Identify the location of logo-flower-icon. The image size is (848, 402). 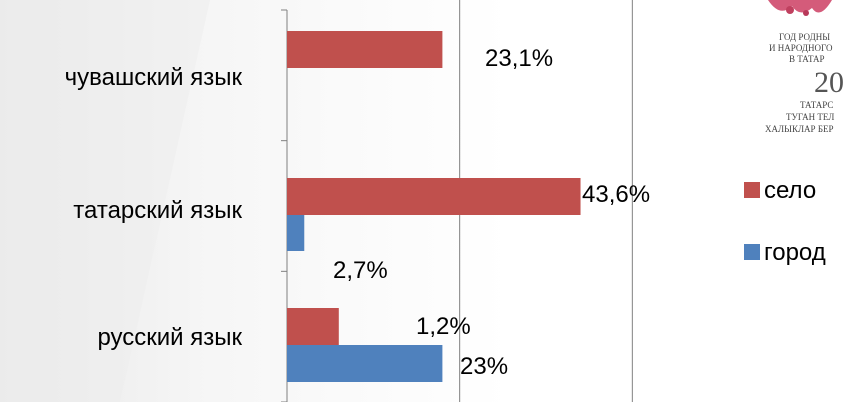
(800, 6).